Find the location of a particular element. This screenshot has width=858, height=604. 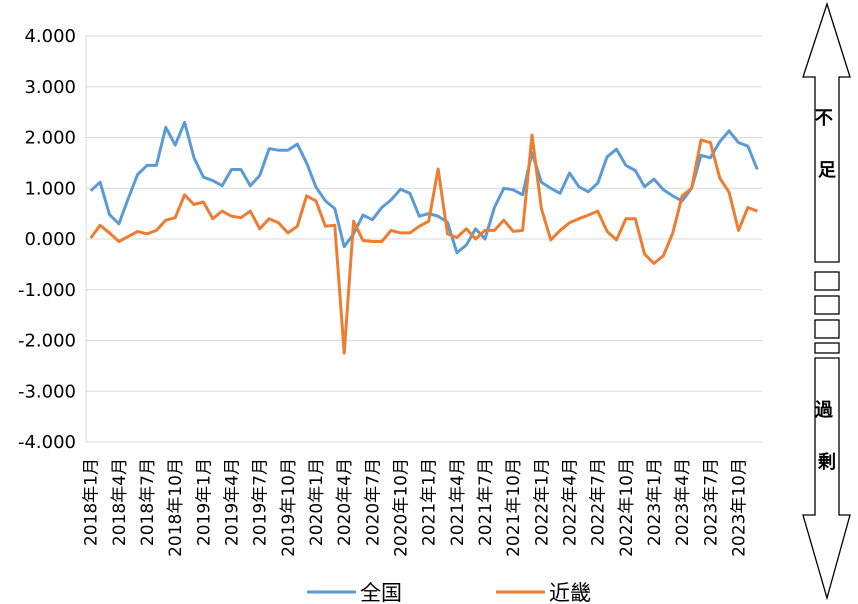

x-tick-label: 2022年1月 is located at coordinates (542, 502).